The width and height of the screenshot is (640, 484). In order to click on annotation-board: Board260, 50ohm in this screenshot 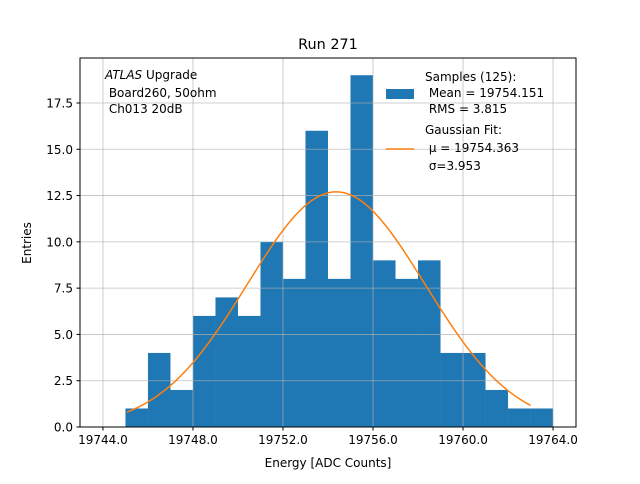, I will do `click(161, 93)`.